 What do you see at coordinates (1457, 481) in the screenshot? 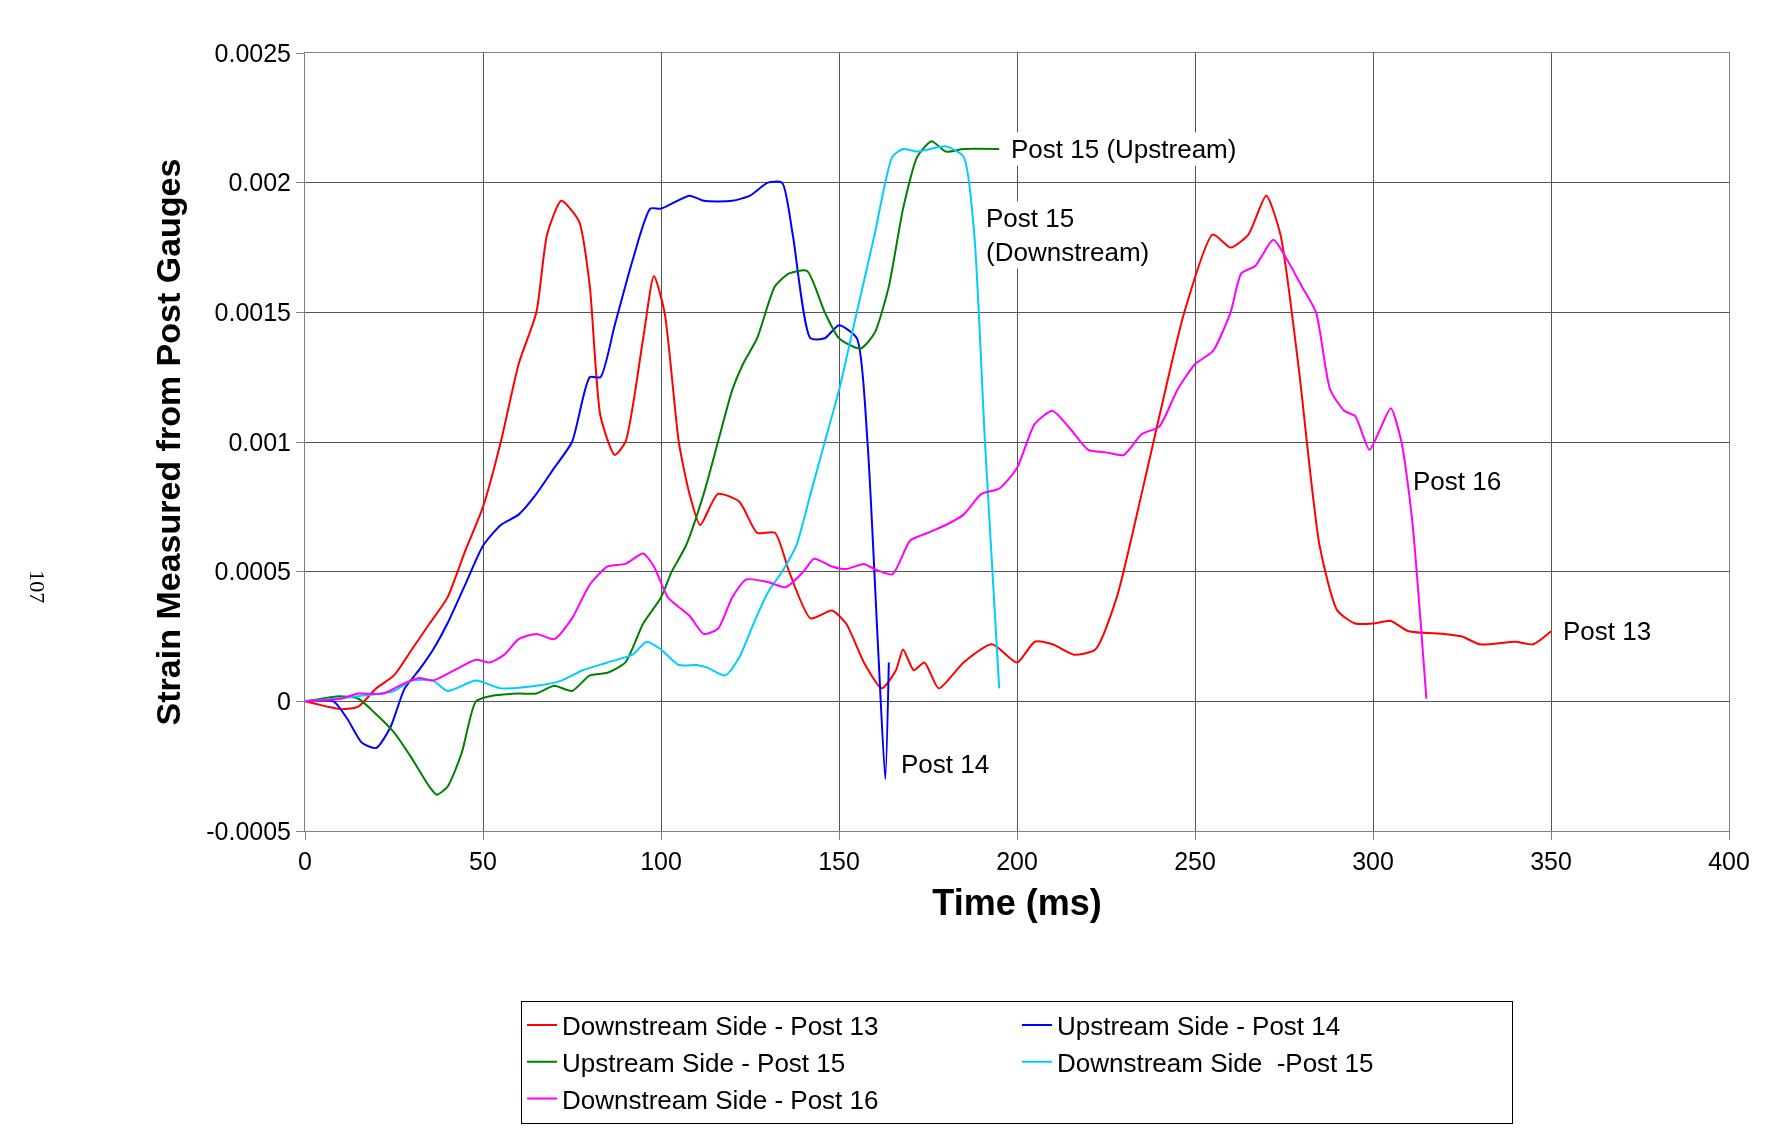
I see `annotation: Post 16` at bounding box center [1457, 481].